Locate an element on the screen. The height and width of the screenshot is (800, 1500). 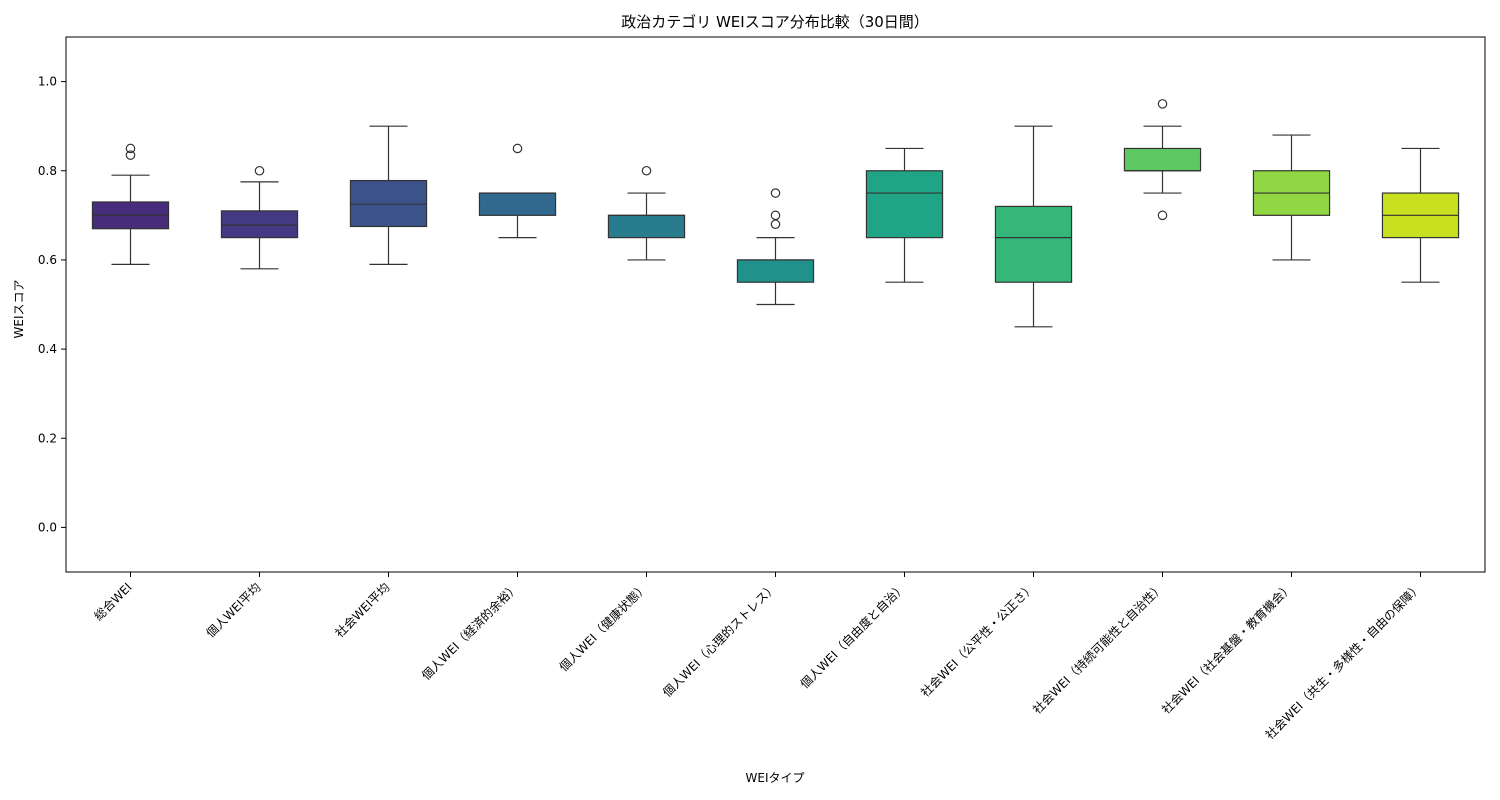
x-tick-label: 個人WEI（自由度と自治） is located at coordinates (853, 636).